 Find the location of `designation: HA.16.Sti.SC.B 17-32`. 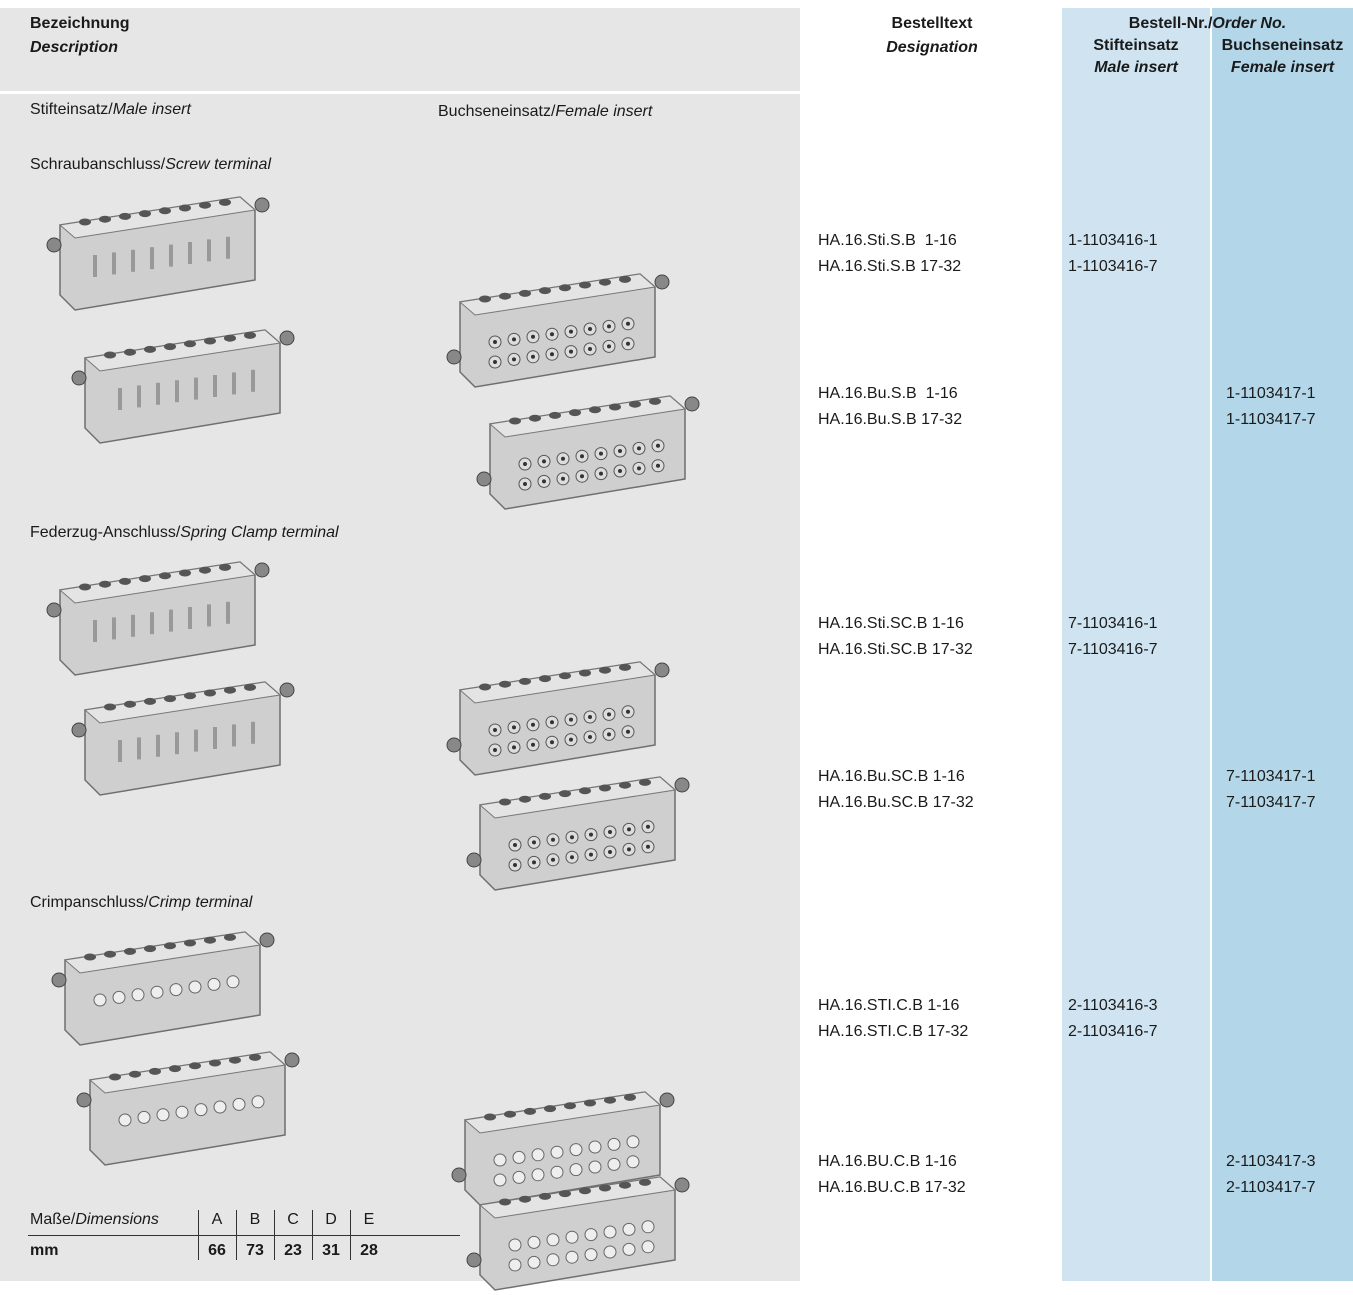

designation: HA.16.Sti.SC.B 17-32 is located at coordinates (895, 649).